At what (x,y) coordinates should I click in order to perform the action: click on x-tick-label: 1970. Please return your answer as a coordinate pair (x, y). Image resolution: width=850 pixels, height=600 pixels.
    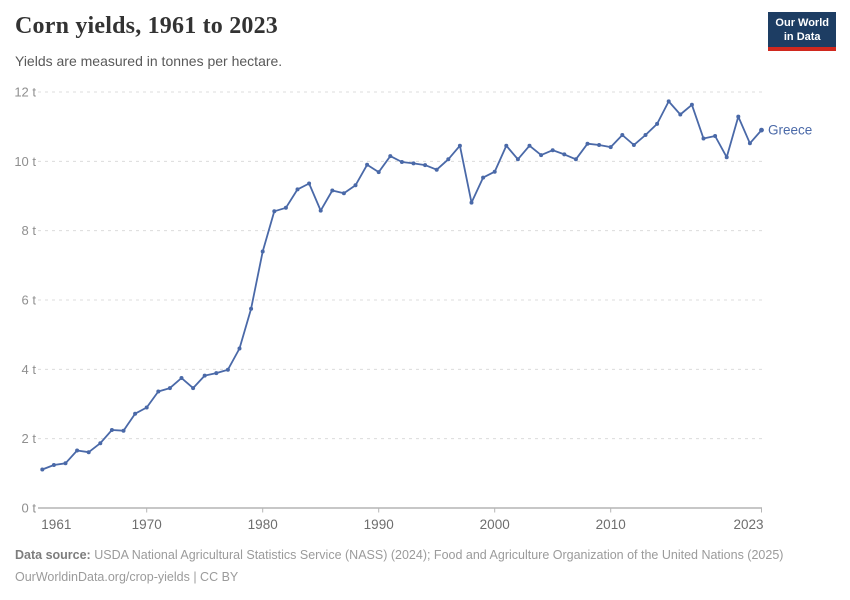
    Looking at the image, I should click on (147, 524).